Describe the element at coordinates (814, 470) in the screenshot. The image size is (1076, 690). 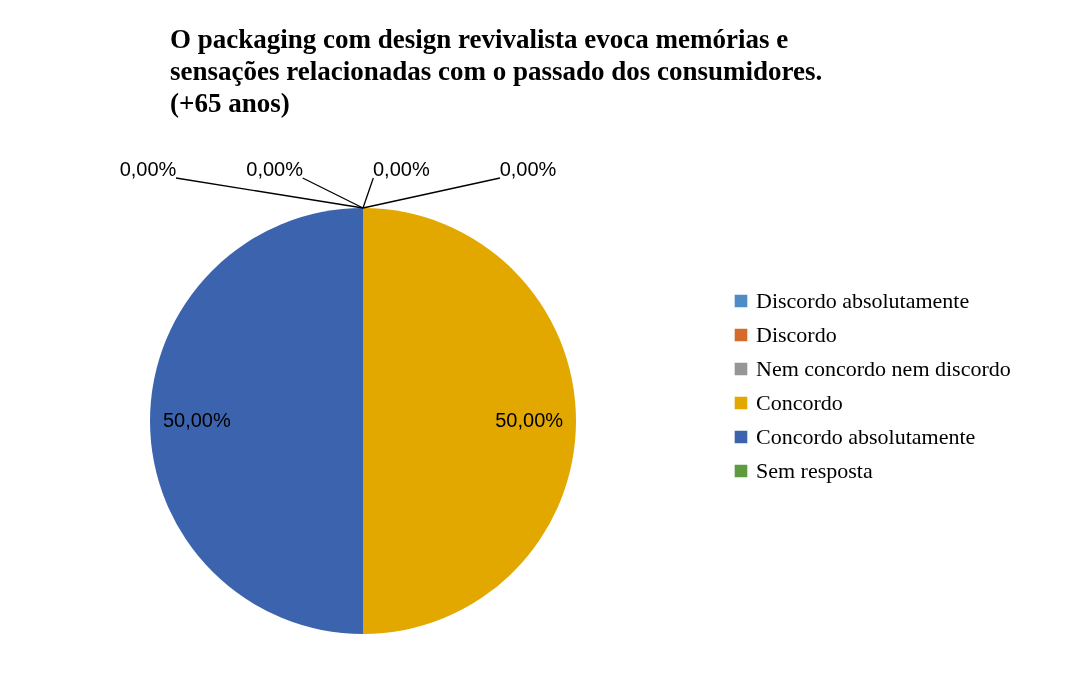
I see `legend-label: Sem resposta` at that location.